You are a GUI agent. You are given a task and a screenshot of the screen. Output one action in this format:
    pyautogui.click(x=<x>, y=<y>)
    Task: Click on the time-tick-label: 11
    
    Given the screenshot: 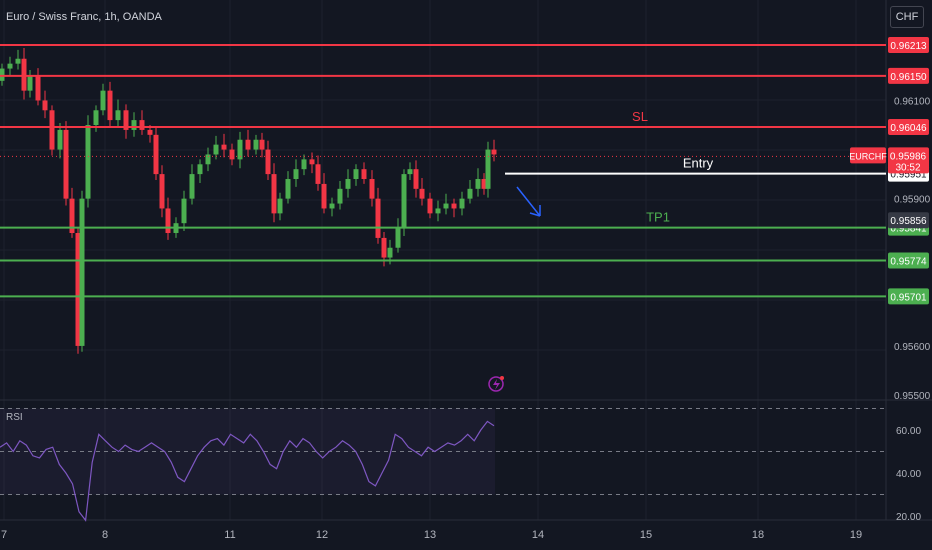 What is the action you would take?
    pyautogui.click(x=229, y=535)
    